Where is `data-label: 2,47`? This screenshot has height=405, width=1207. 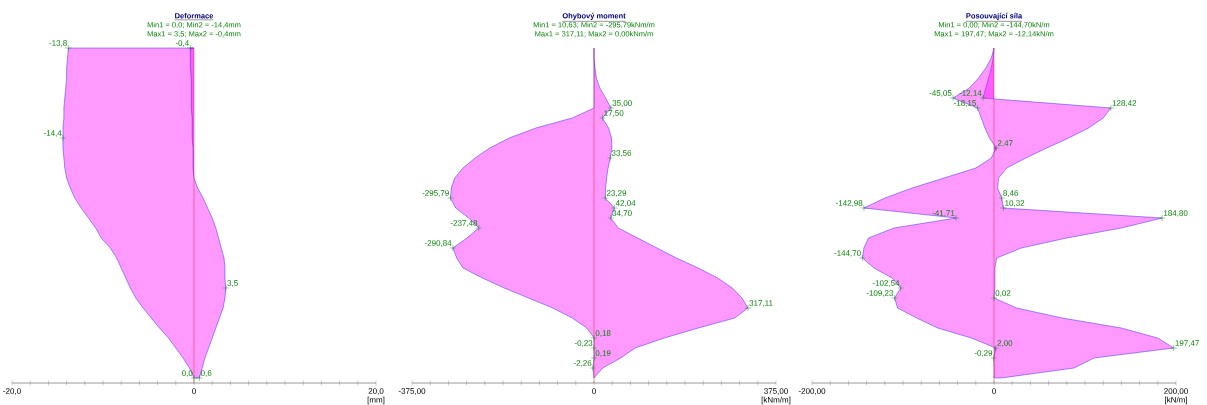
data-label: 2,47 is located at coordinates (1005, 143).